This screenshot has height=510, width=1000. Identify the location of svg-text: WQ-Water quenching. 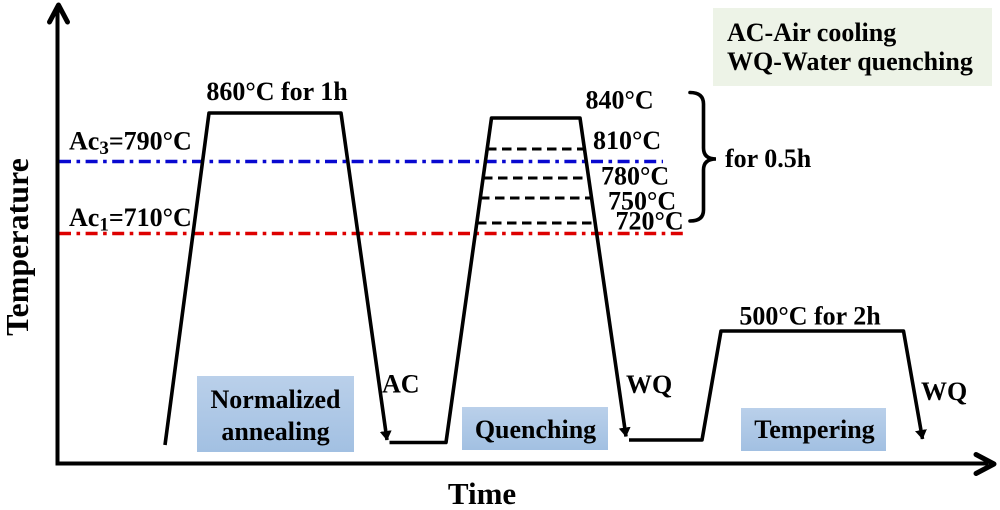
(850, 61).